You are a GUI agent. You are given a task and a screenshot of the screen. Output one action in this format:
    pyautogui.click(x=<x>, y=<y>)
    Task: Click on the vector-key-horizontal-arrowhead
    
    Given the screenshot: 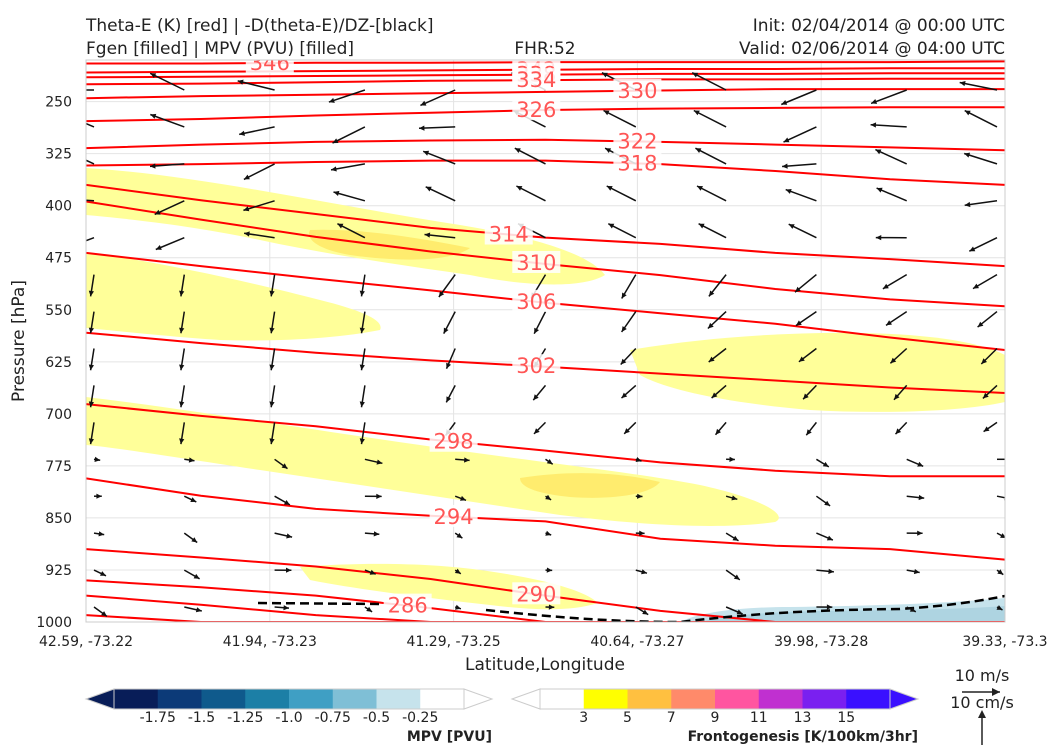 What is the action you would take?
    pyautogui.click(x=996, y=692)
    